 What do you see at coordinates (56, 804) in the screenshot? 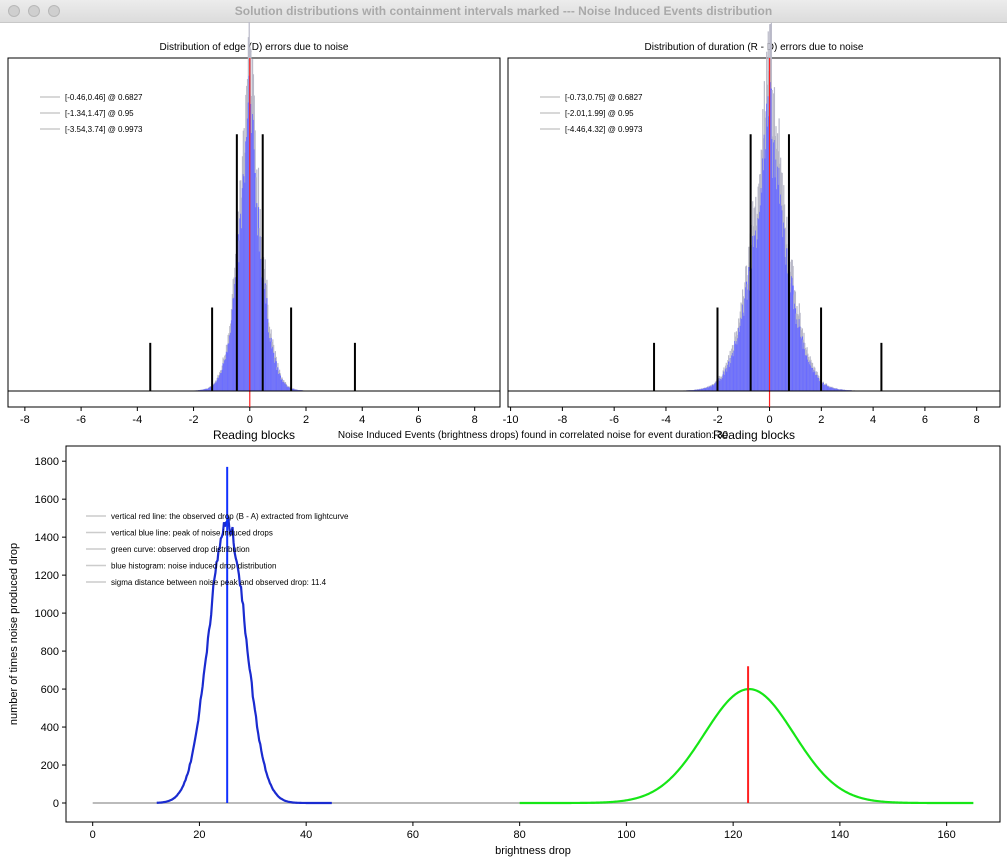
I see `y-tick-label: 0` at bounding box center [56, 804].